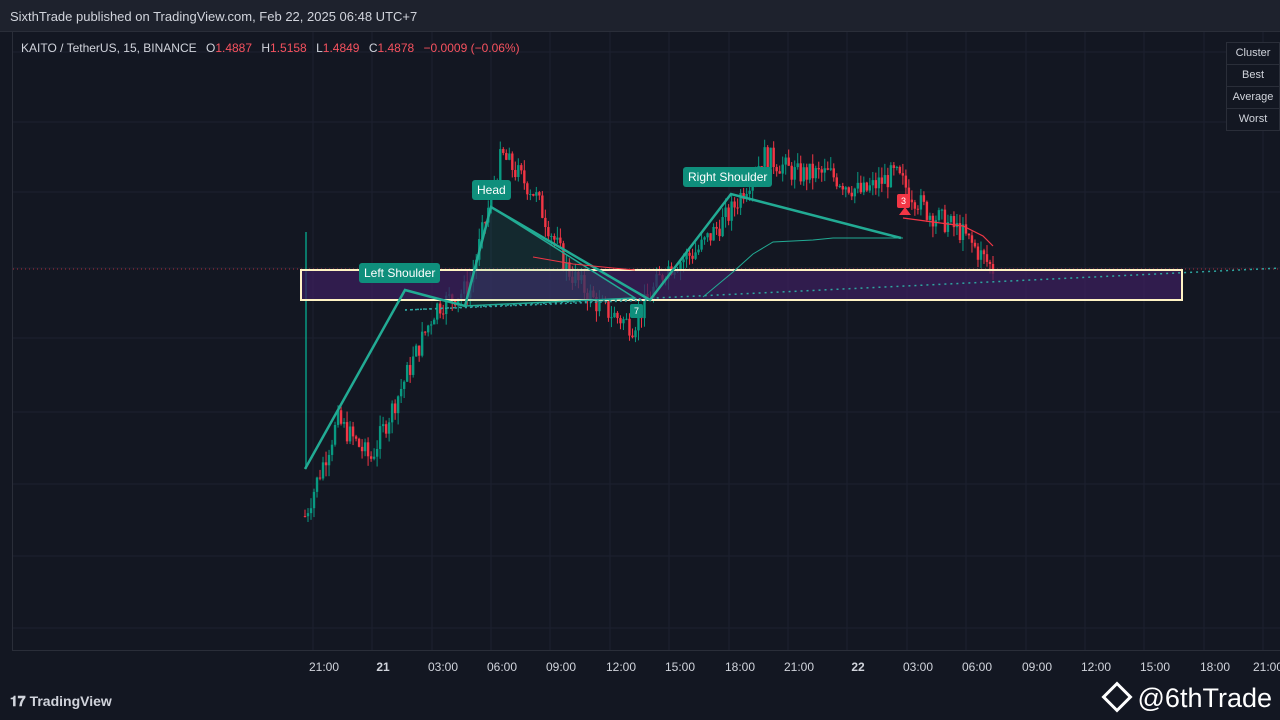 This screenshot has width=1280, height=720. I want to click on x-tick: 03:00, so click(443, 667).